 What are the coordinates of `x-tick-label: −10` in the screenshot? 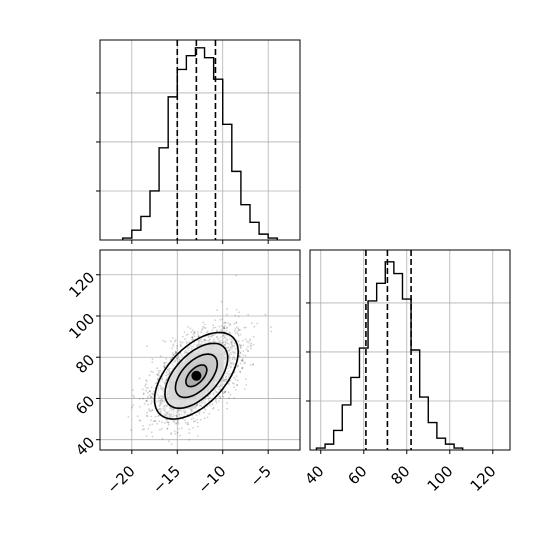 It's located at (211, 479).